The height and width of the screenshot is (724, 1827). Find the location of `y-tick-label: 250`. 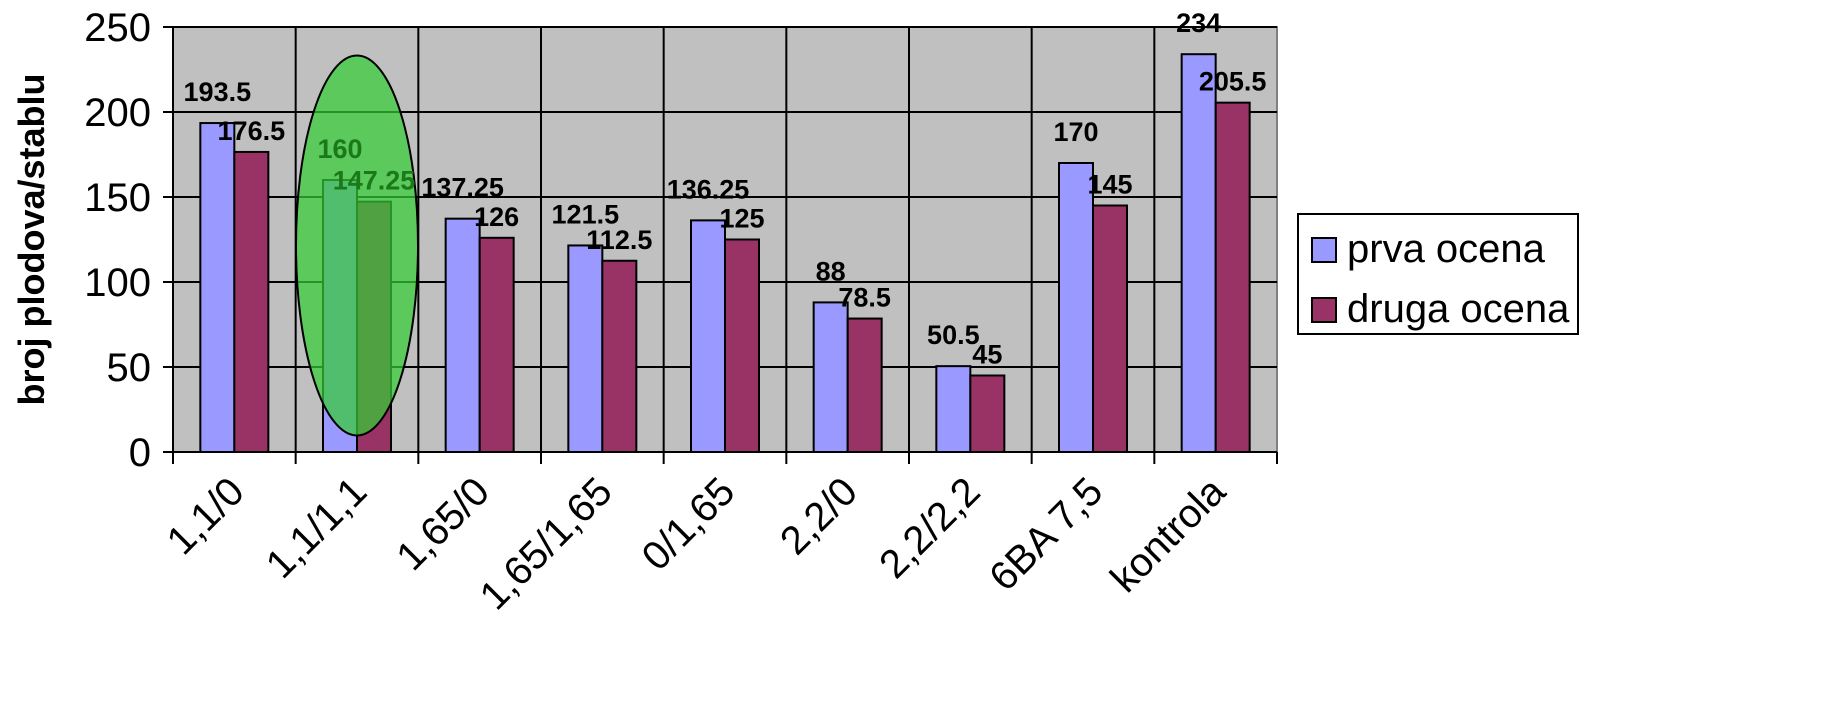

y-tick-label: 250 is located at coordinates (117, 28).